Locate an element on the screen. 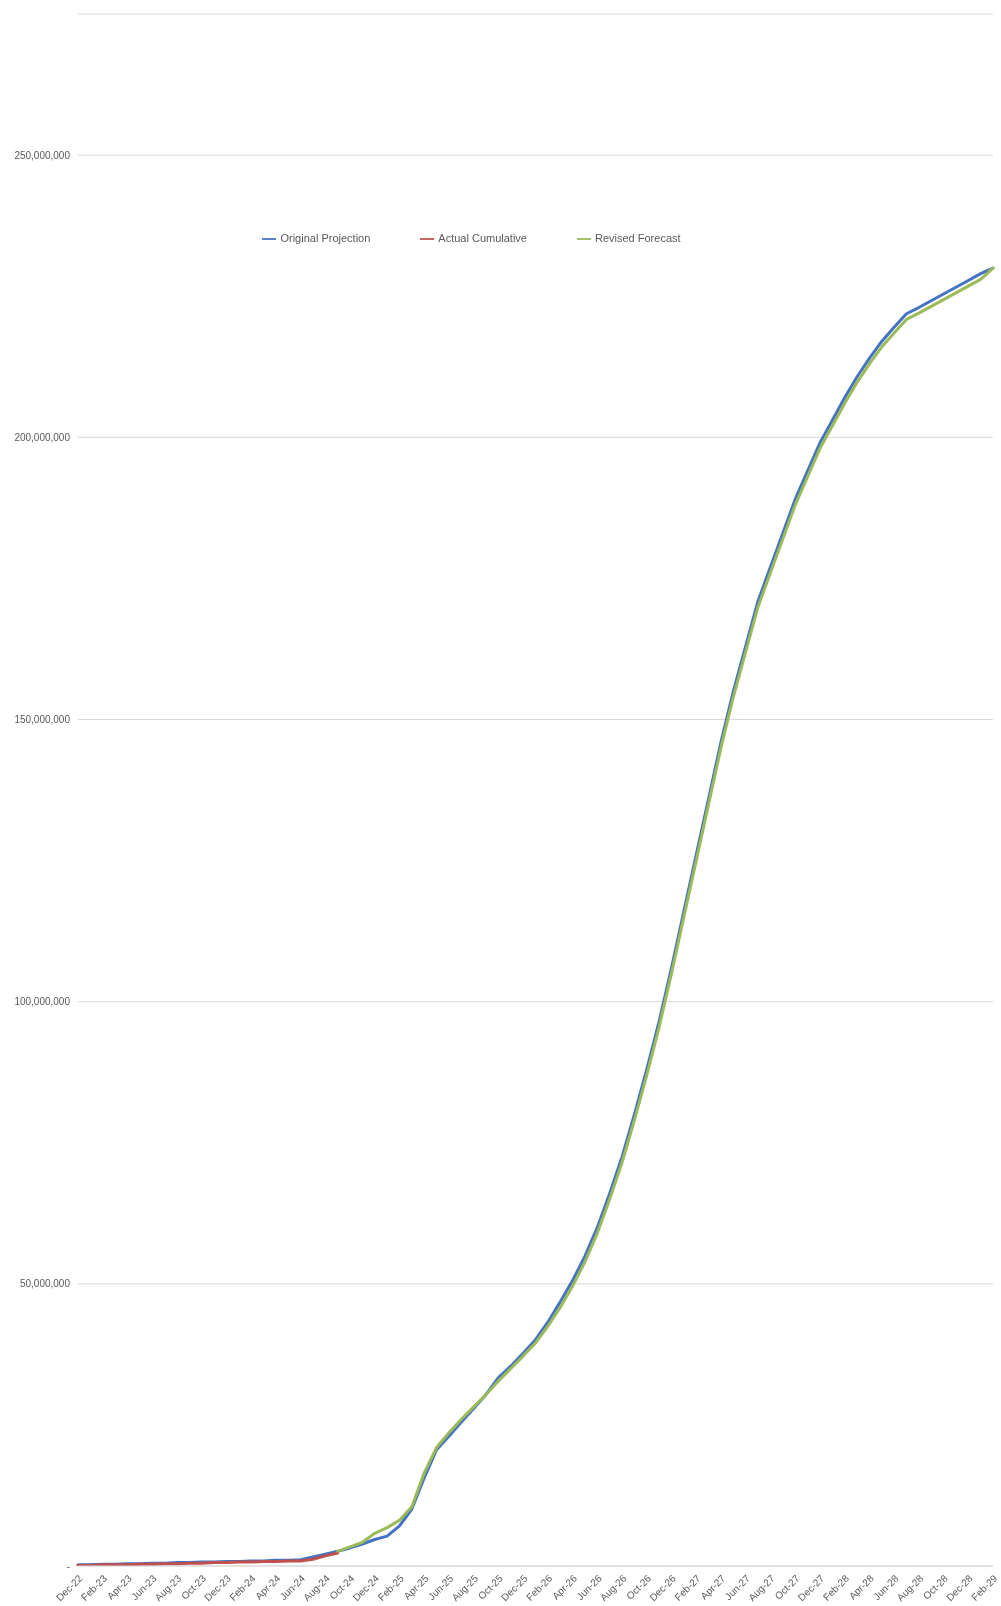 The width and height of the screenshot is (1001, 1606). legend-label: Original Projection is located at coordinates (325, 238).